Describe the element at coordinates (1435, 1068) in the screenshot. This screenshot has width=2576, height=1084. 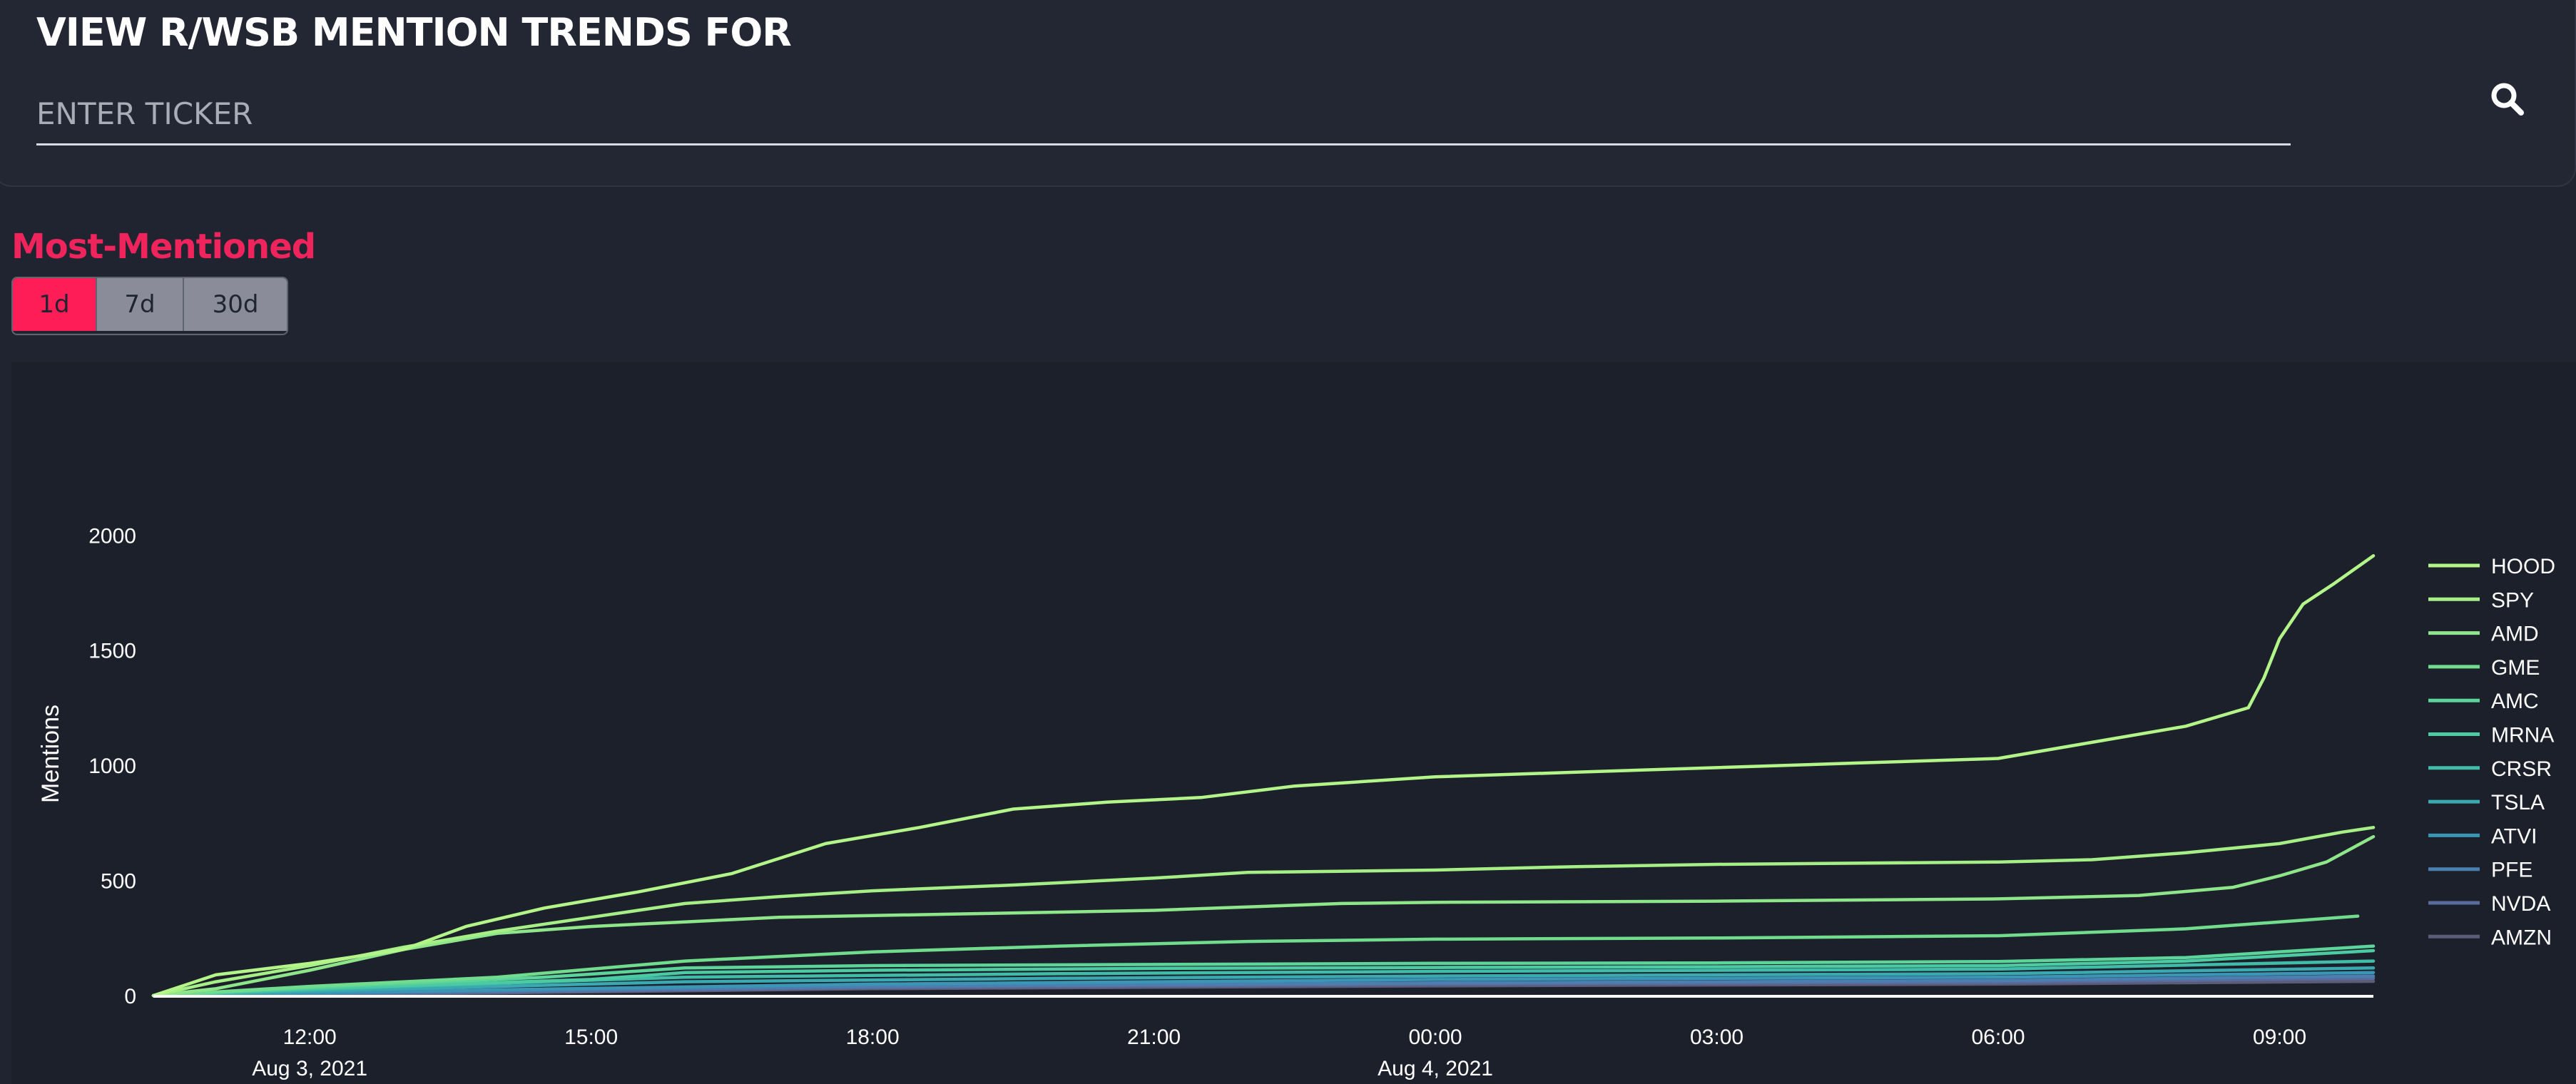
I see `x-tick-sublabel: Aug 4, 2021` at that location.